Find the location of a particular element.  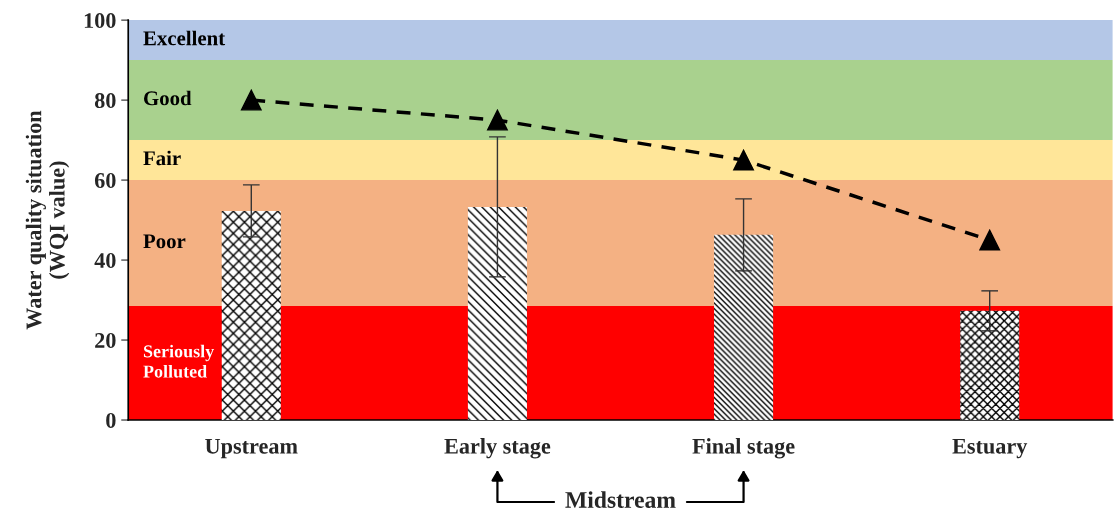

y-tick-label: 20 is located at coordinates (105, 340).